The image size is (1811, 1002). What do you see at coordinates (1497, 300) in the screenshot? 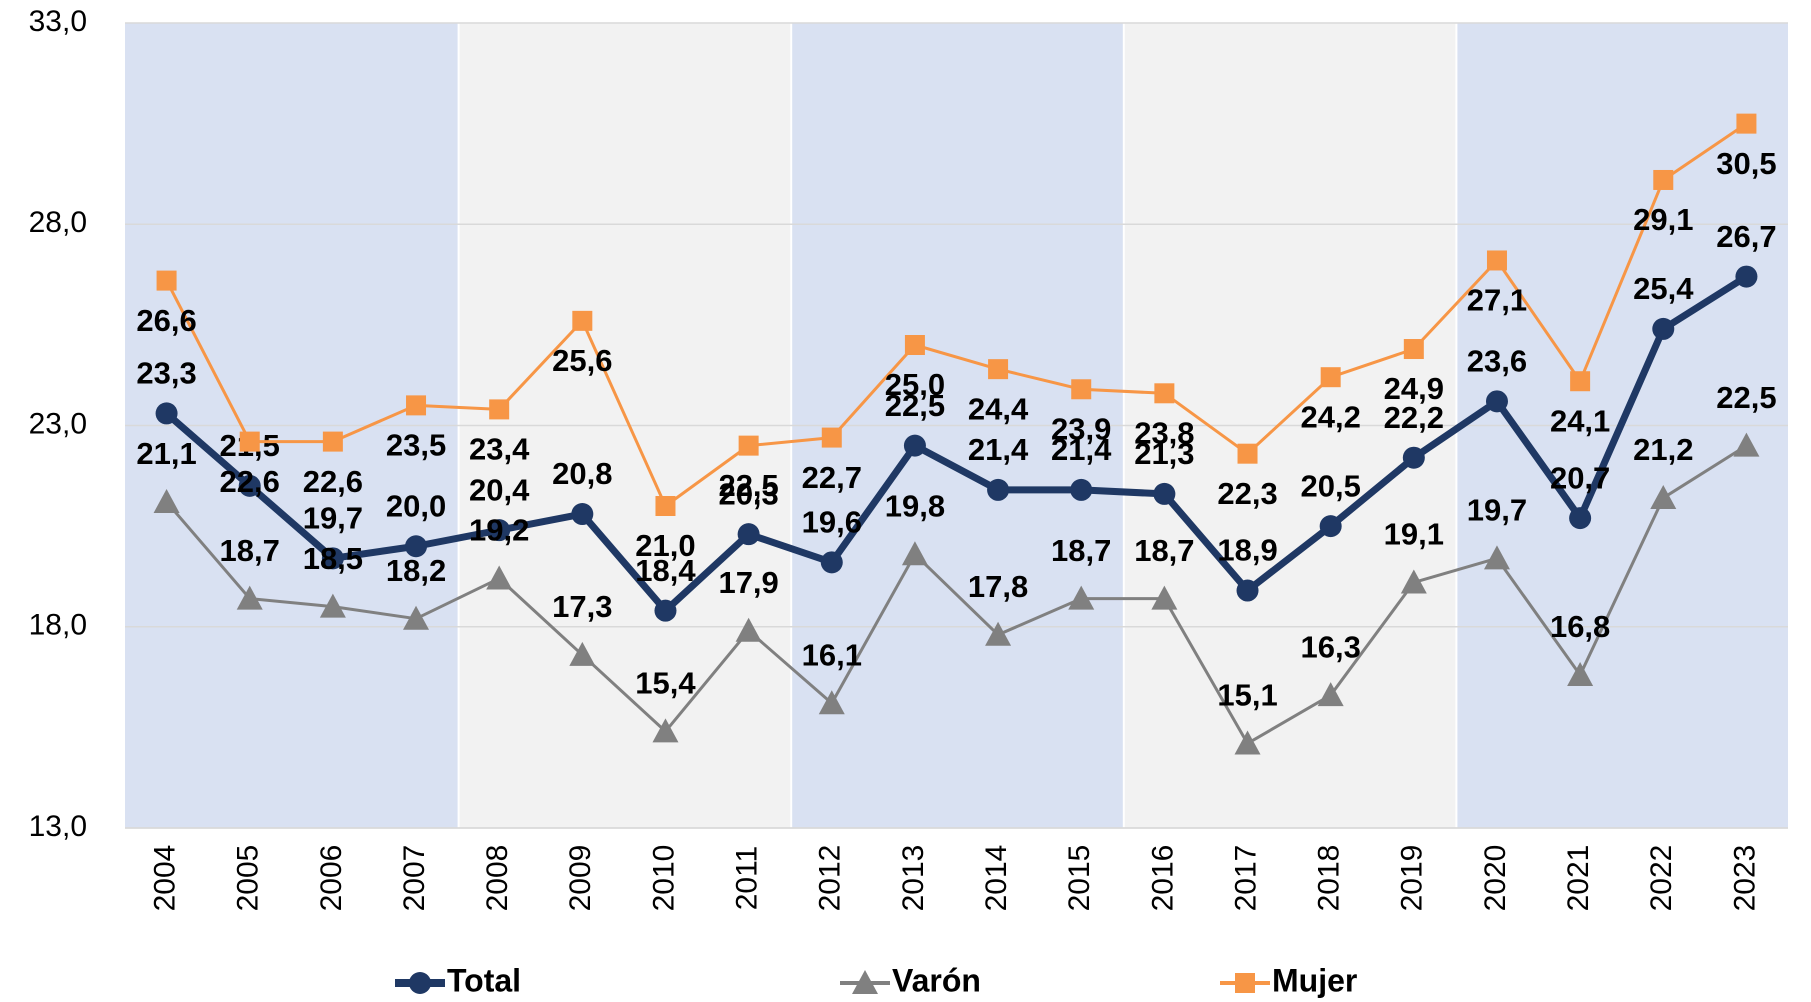
I see `value-label: 27,1` at bounding box center [1497, 300].